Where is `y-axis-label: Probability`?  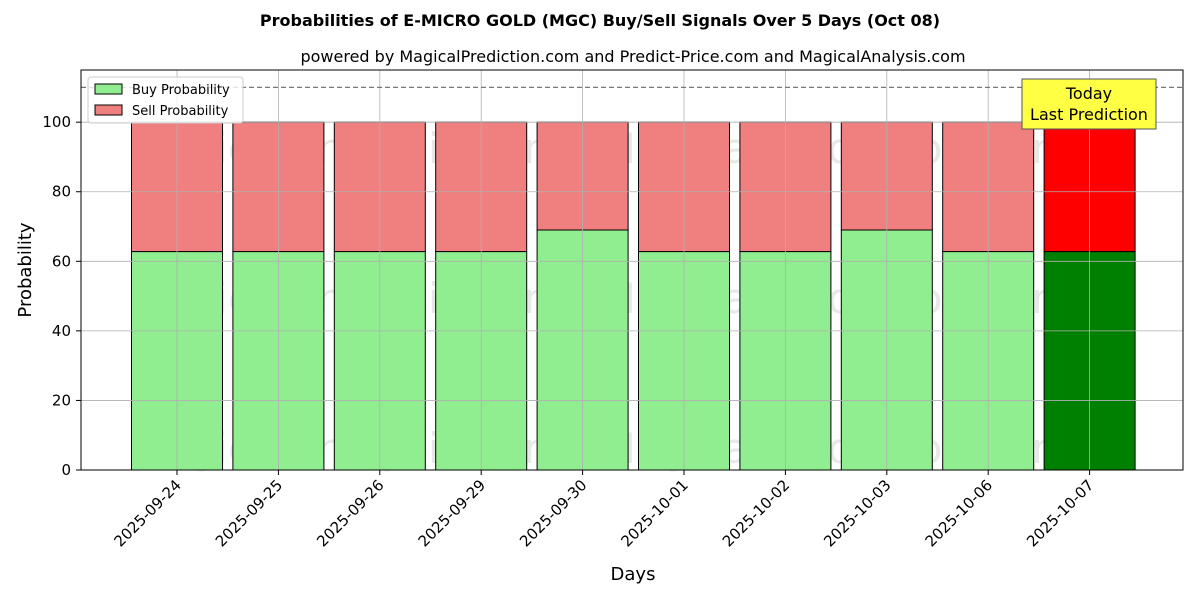
y-axis-label: Probability is located at coordinates (25, 269).